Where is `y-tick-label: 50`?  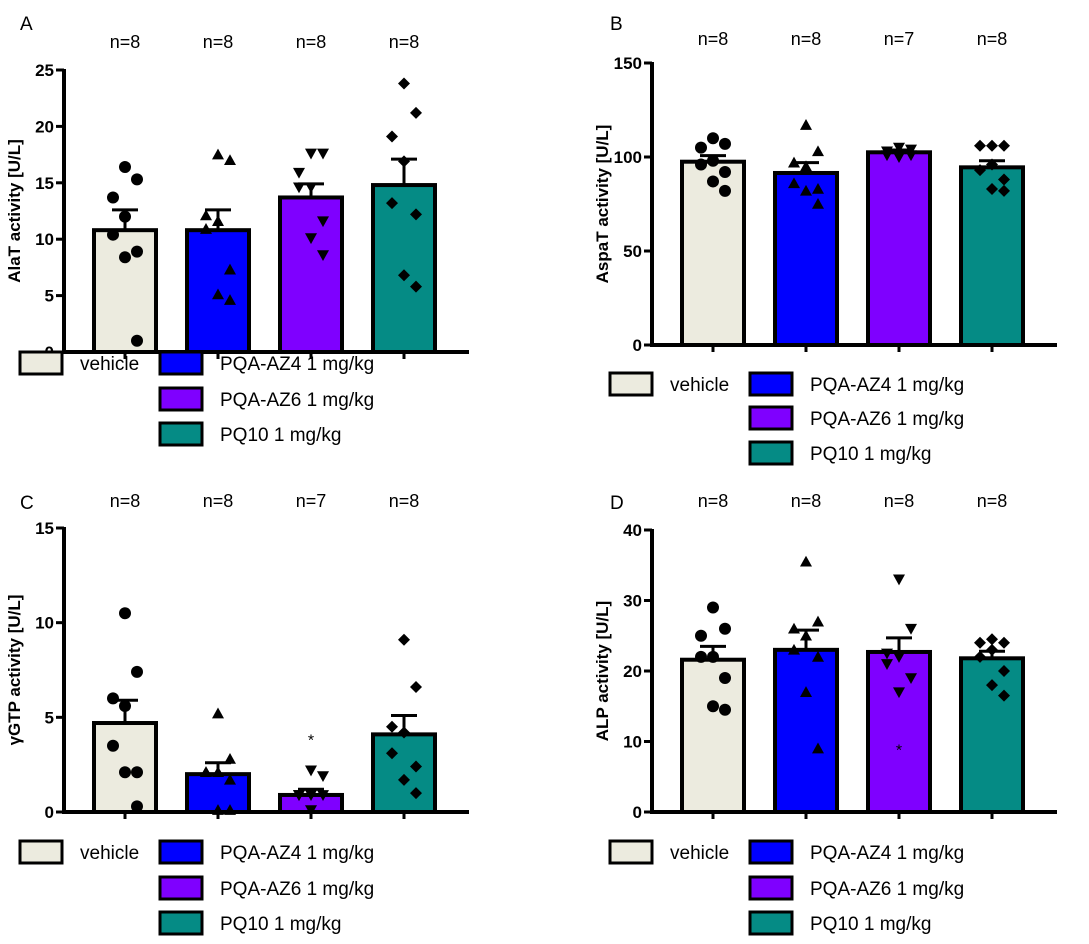
y-tick-label: 50 is located at coordinates (632, 251).